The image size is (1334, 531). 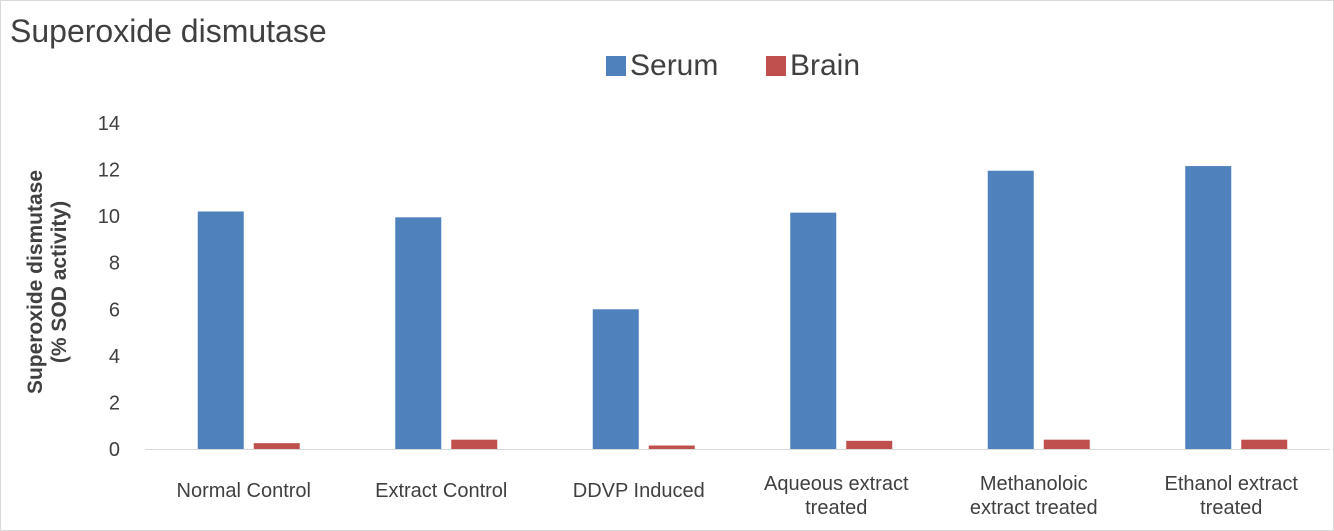 What do you see at coordinates (733, 65) in the screenshot?
I see `legend: Serum Brain` at bounding box center [733, 65].